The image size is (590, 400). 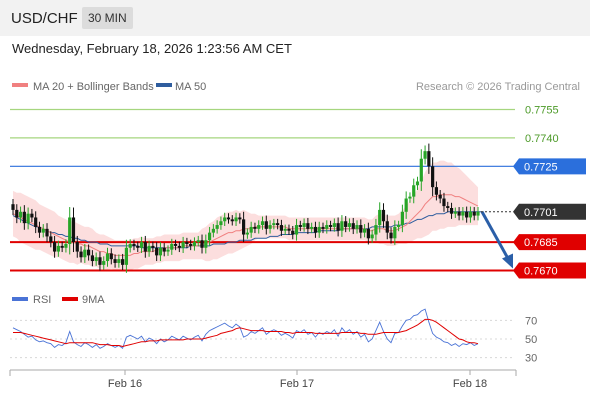 What do you see at coordinates (20, 299) in the screenshot?
I see `rsi-legend-swatch` at bounding box center [20, 299].